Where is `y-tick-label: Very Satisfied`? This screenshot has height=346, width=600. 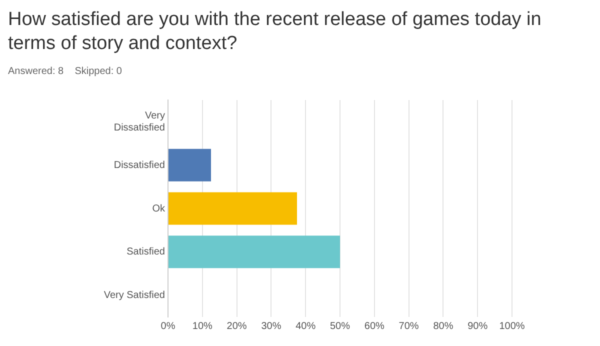 y-tick-label: Very Satisfied is located at coordinates (134, 296).